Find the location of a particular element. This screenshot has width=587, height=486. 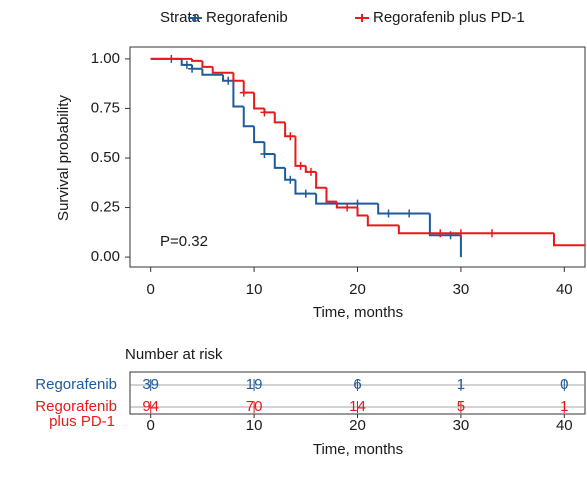

risk-count: 39 is located at coordinates (150, 384).